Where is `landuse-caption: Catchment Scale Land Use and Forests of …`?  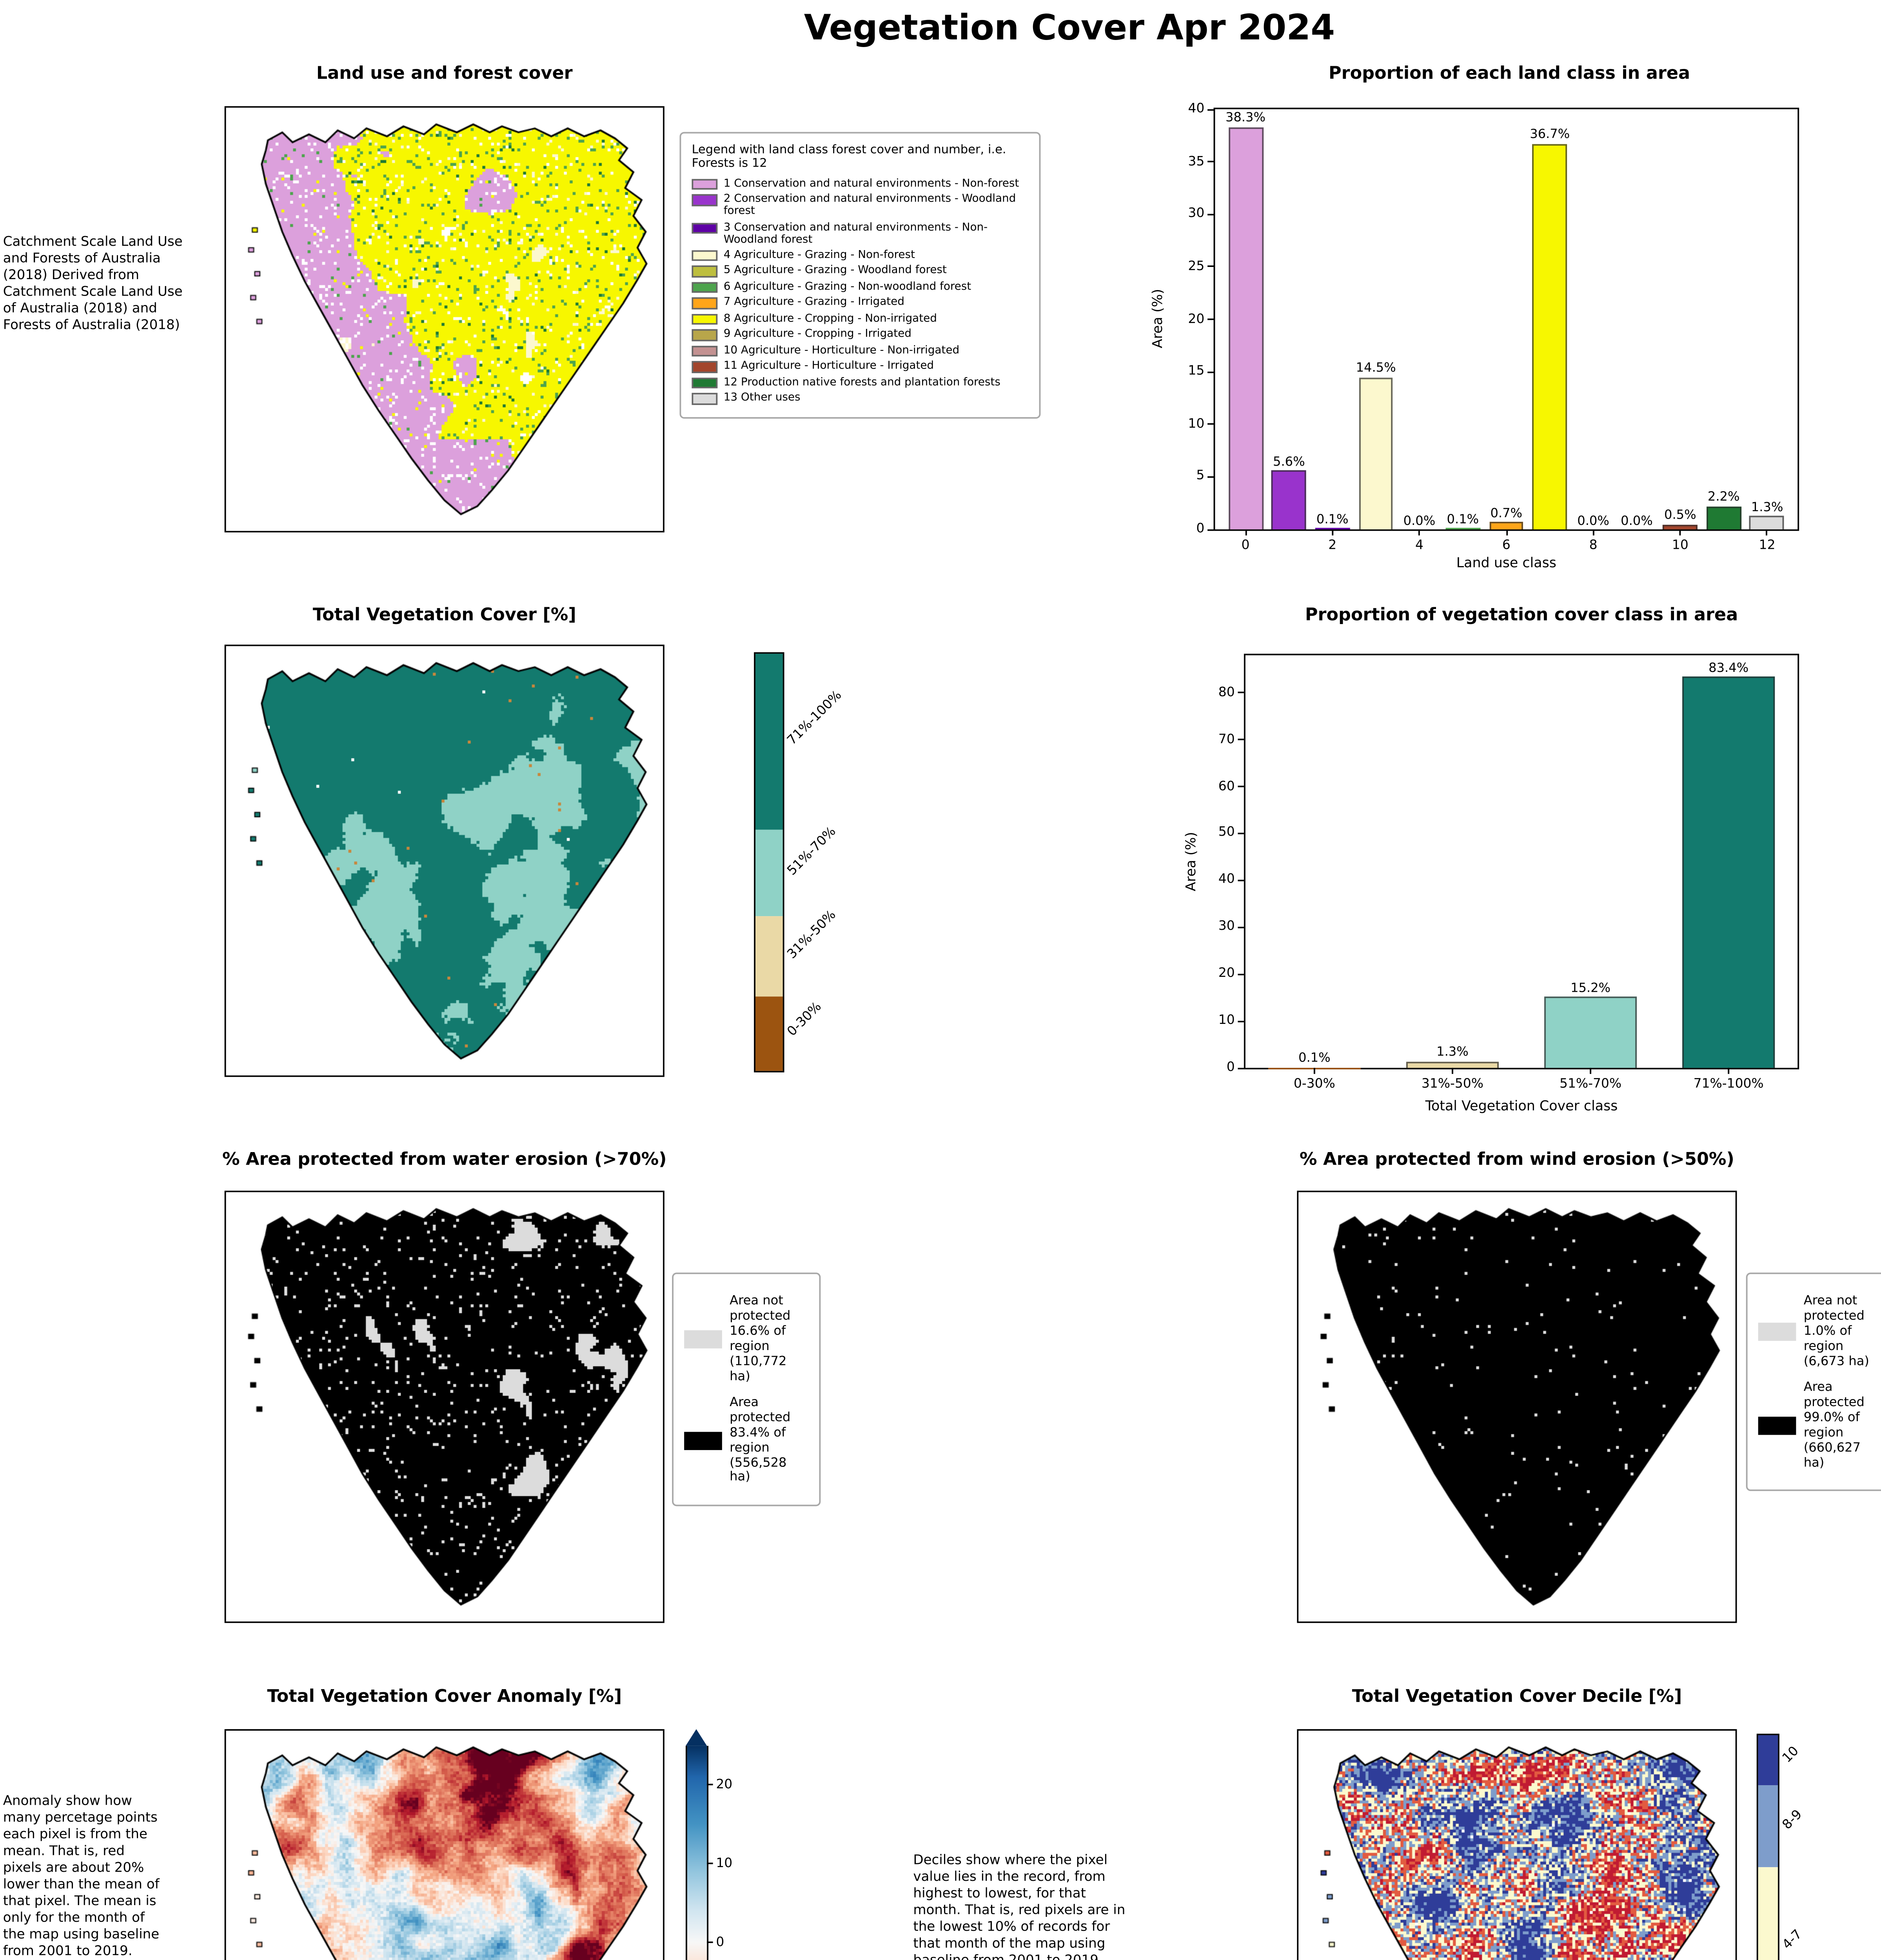 landuse-caption: Catchment Scale Land Use and Forests of … is located at coordinates (93, 284).